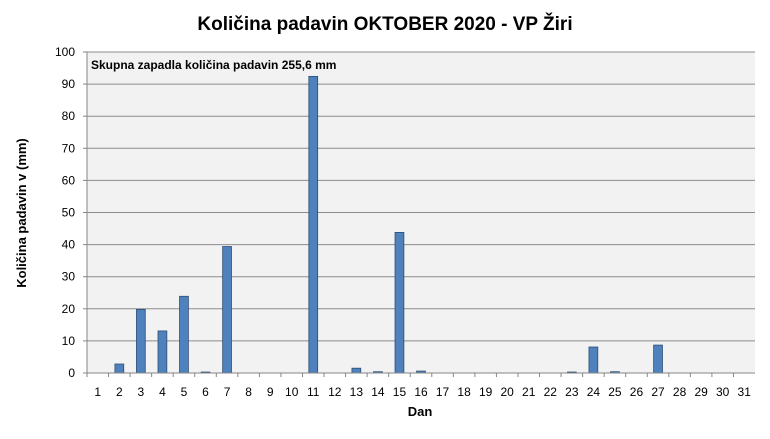 Image resolution: width=770 pixels, height=439 pixels. I want to click on x-tick-label: 21, so click(529, 392).